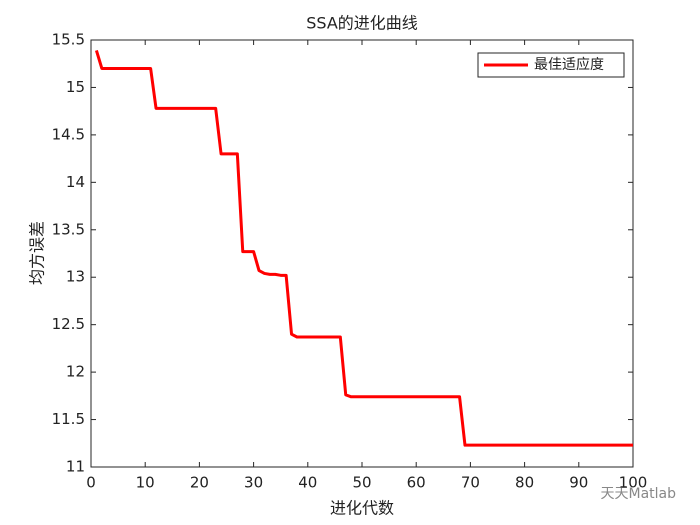 Image resolution: width=700 pixels, height=525 pixels. What do you see at coordinates (416, 483) in the screenshot?
I see `x-tick-label: 60` at bounding box center [416, 483].